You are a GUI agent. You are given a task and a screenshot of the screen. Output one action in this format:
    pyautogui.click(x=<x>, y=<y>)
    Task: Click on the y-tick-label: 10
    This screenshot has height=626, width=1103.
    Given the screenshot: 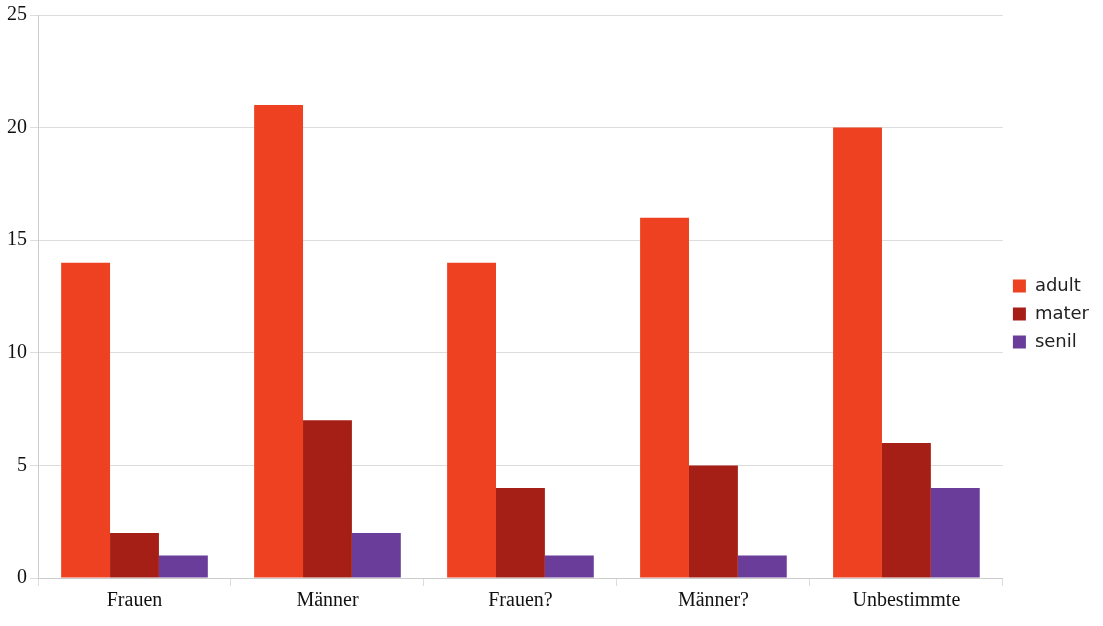 What is the action you would take?
    pyautogui.click(x=17, y=351)
    